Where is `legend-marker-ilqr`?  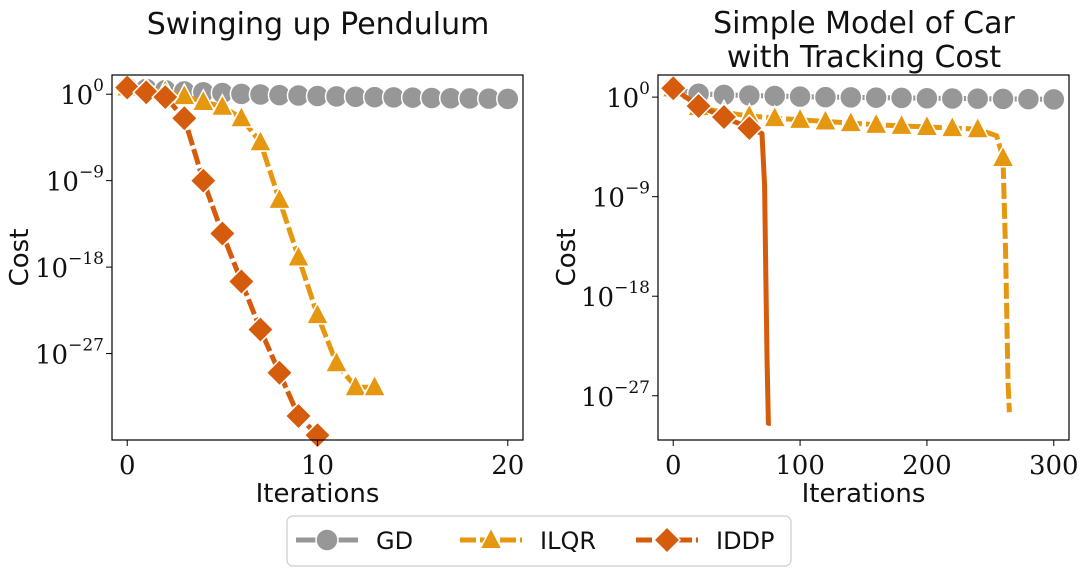
legend-marker-ilqr is located at coordinates (491, 538).